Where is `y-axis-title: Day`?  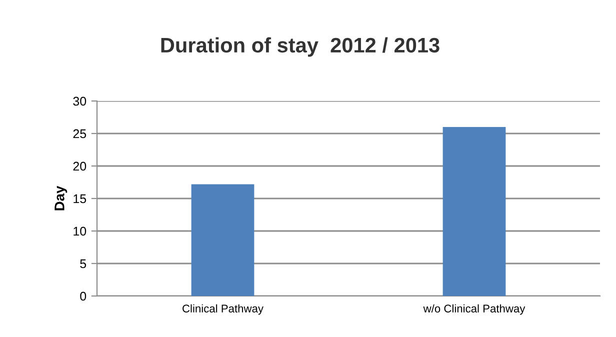 y-axis-title: Day is located at coordinates (61, 198).